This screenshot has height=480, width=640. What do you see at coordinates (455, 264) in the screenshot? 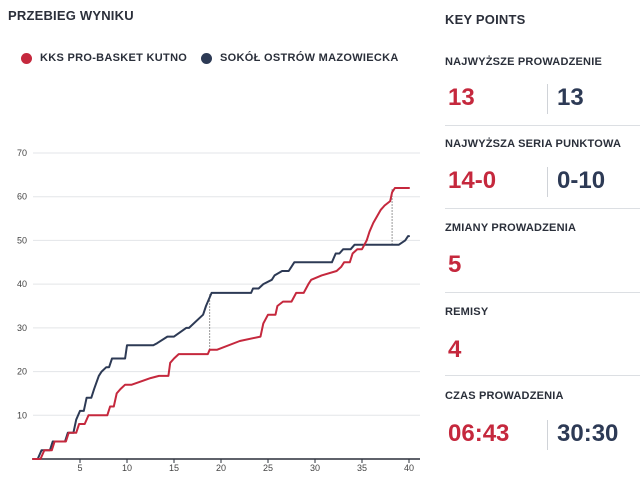
I see `kp-lead-changes-value: 5` at bounding box center [455, 264].